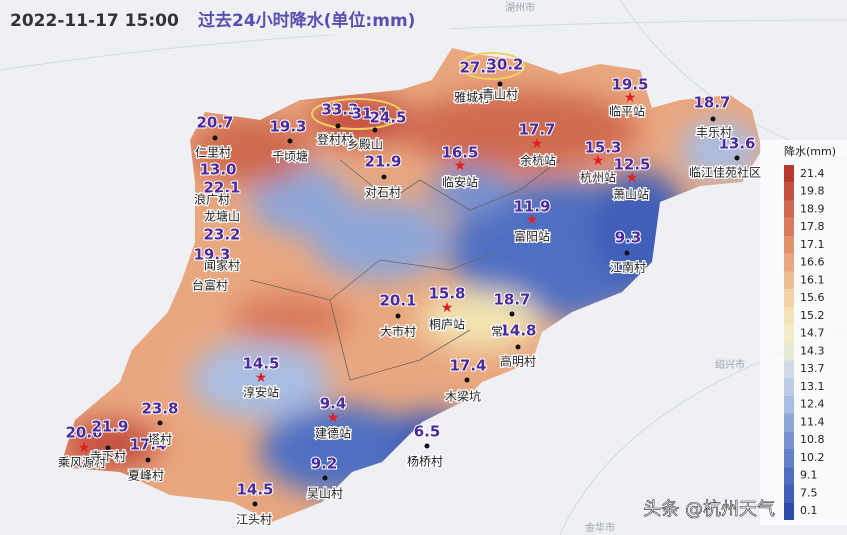  Describe the element at coordinates (536, 130) in the screenshot. I see `station-value: 17.7` at that location.